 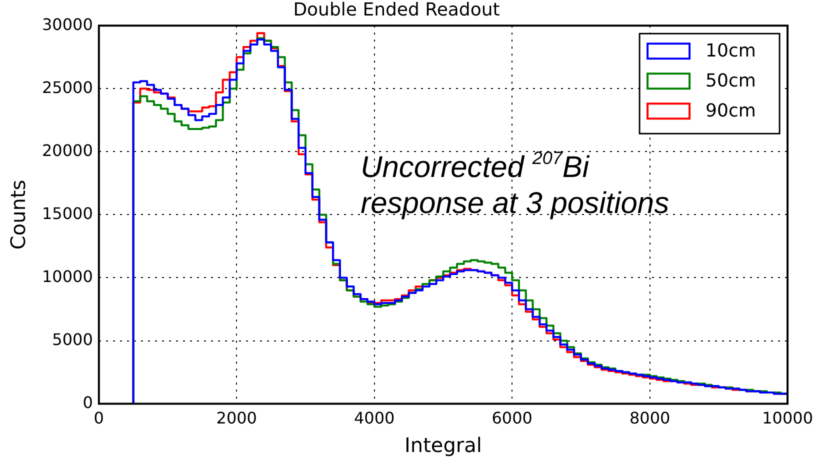 What do you see at coordinates (18, 215) in the screenshot?
I see `y-axis-title: Counts` at bounding box center [18, 215].